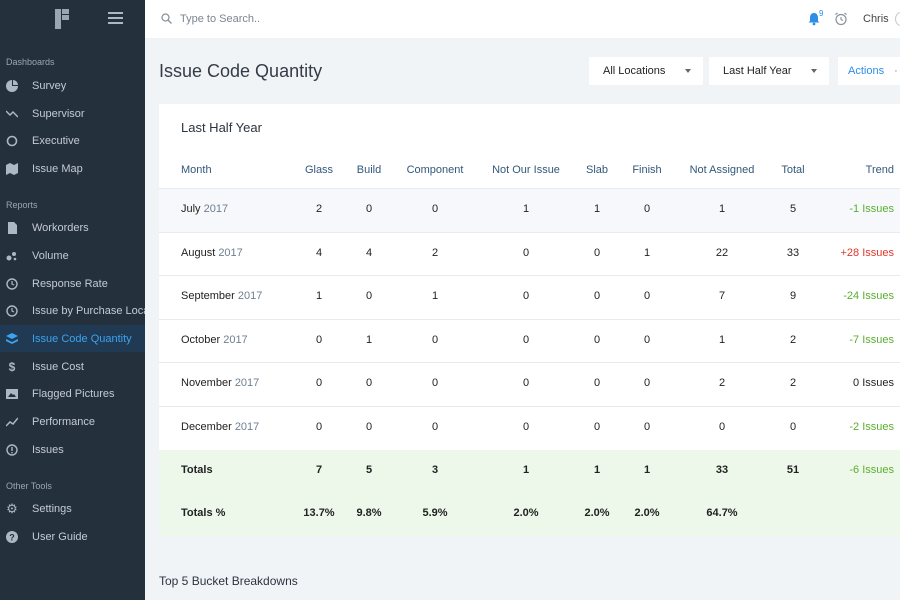 The height and width of the screenshot is (600, 900). I want to click on sidebar-item-issue-code-quantity: Issue Code Quantity, so click(72, 338).